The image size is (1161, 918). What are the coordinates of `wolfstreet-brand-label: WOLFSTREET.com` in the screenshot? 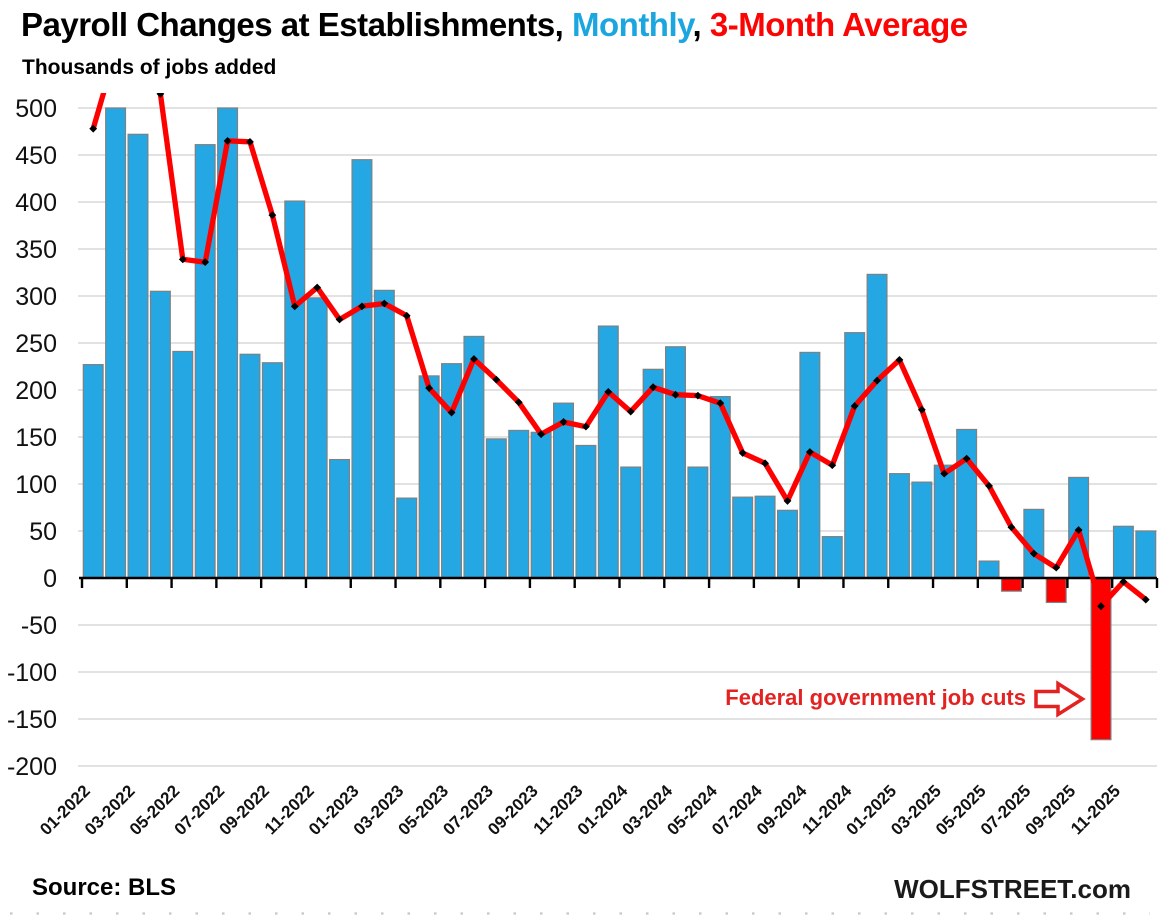 It's located at (1012, 889).